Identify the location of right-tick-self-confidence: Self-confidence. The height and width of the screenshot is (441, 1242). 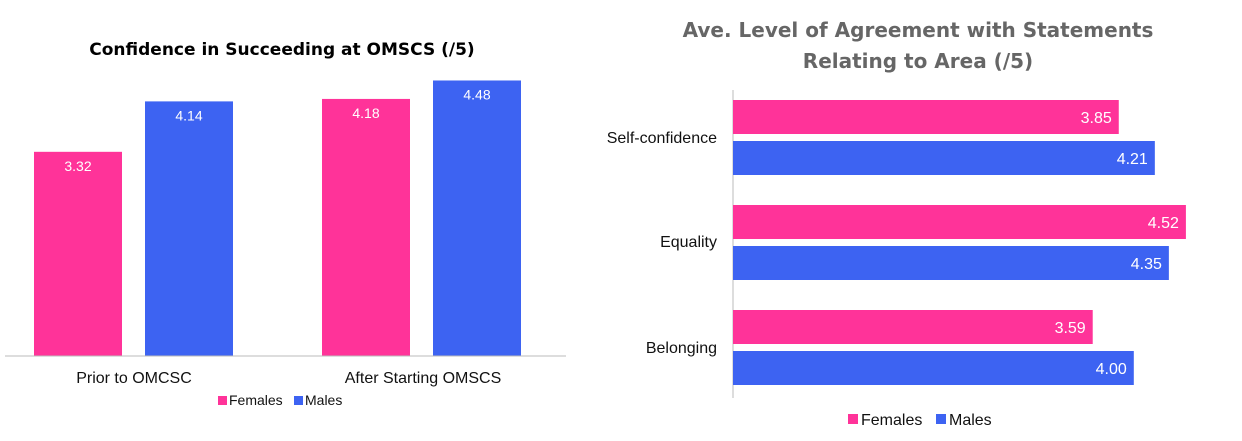
(662, 138).